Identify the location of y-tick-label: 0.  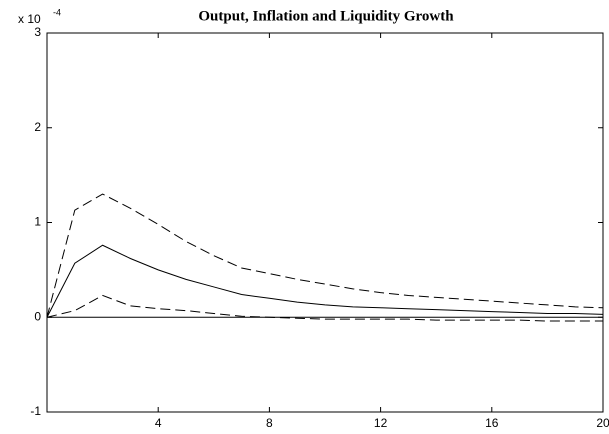
(37, 316).